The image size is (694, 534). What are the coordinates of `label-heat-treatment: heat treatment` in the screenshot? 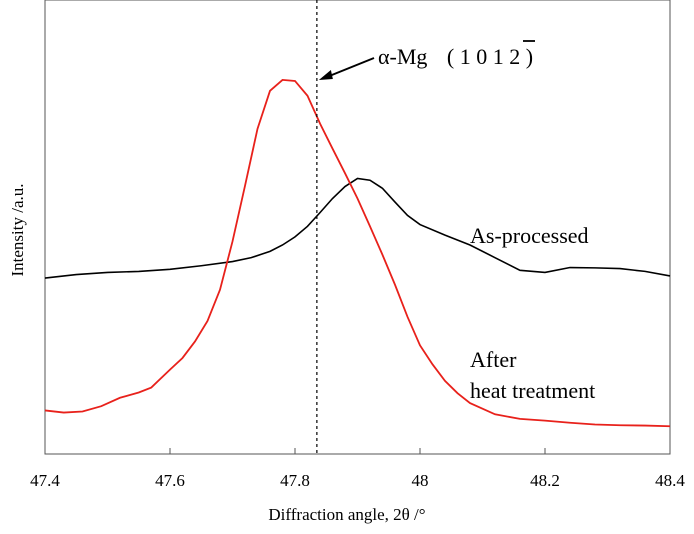 It's located at (532, 390).